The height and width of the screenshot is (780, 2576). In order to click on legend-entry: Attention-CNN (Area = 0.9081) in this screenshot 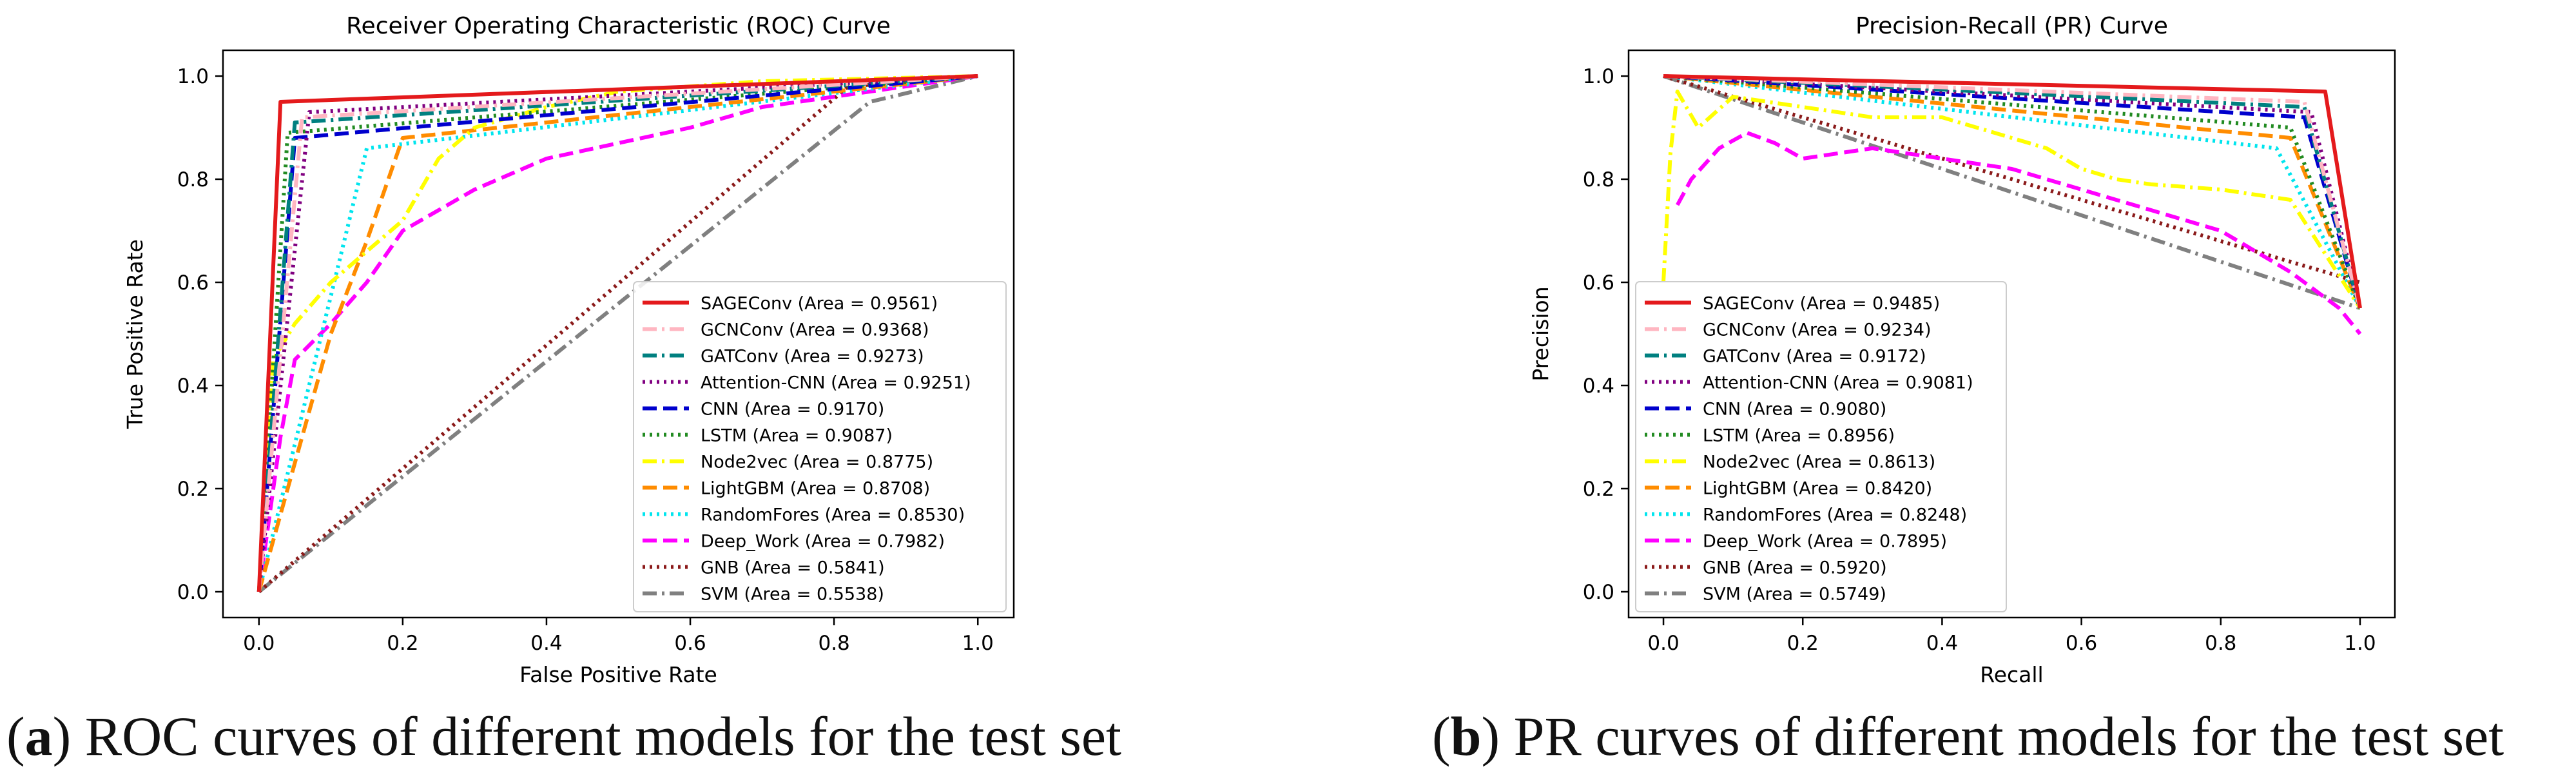, I will do `click(1838, 383)`.